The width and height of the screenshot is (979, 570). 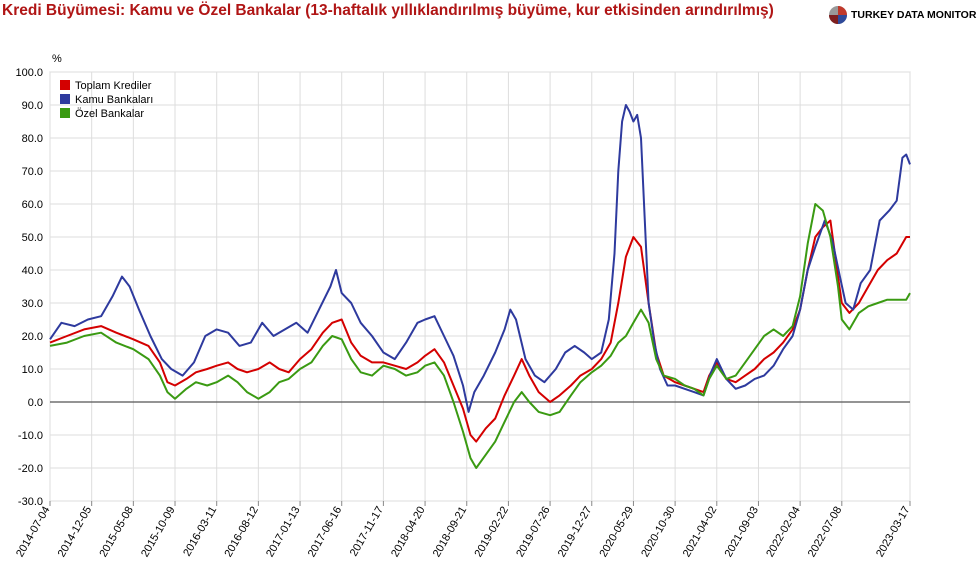 I want to click on legend-label: Özel Bankalar, so click(x=109, y=114).